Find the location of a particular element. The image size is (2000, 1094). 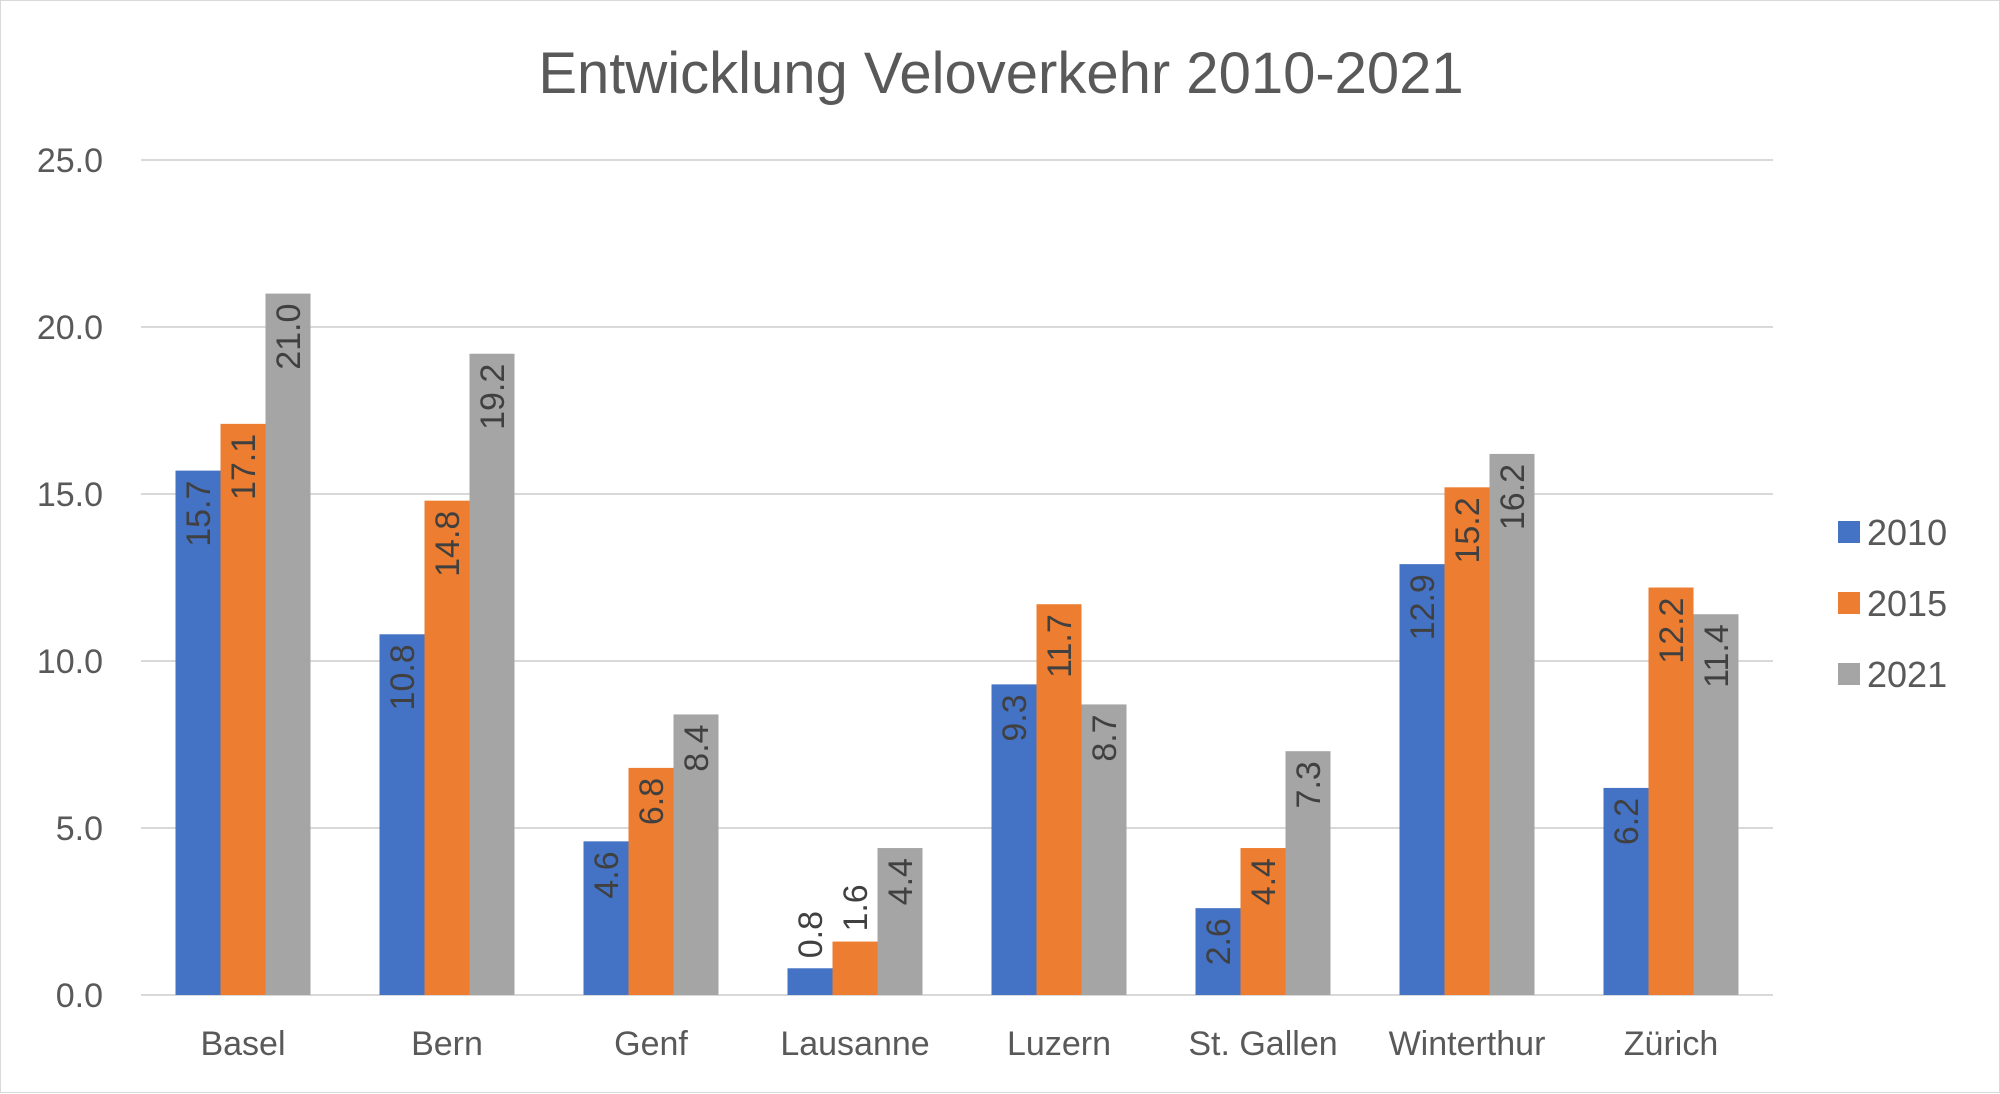

data-label: 1.6 is located at coordinates (856, 907).